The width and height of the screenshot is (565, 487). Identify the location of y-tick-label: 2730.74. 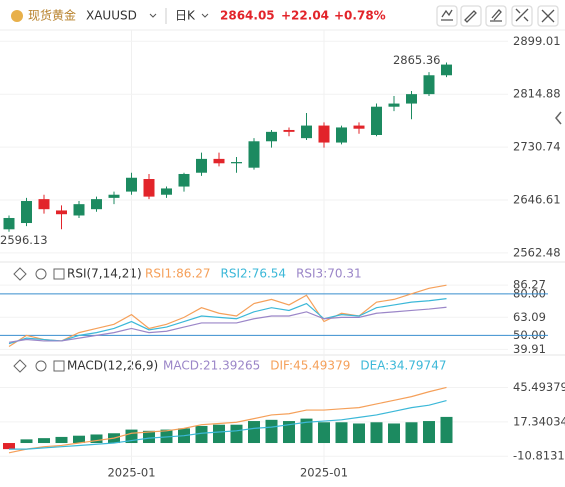
(537, 147).